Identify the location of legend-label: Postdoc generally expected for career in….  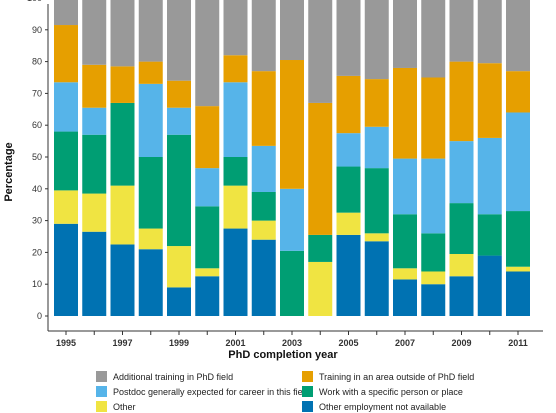
(211, 391).